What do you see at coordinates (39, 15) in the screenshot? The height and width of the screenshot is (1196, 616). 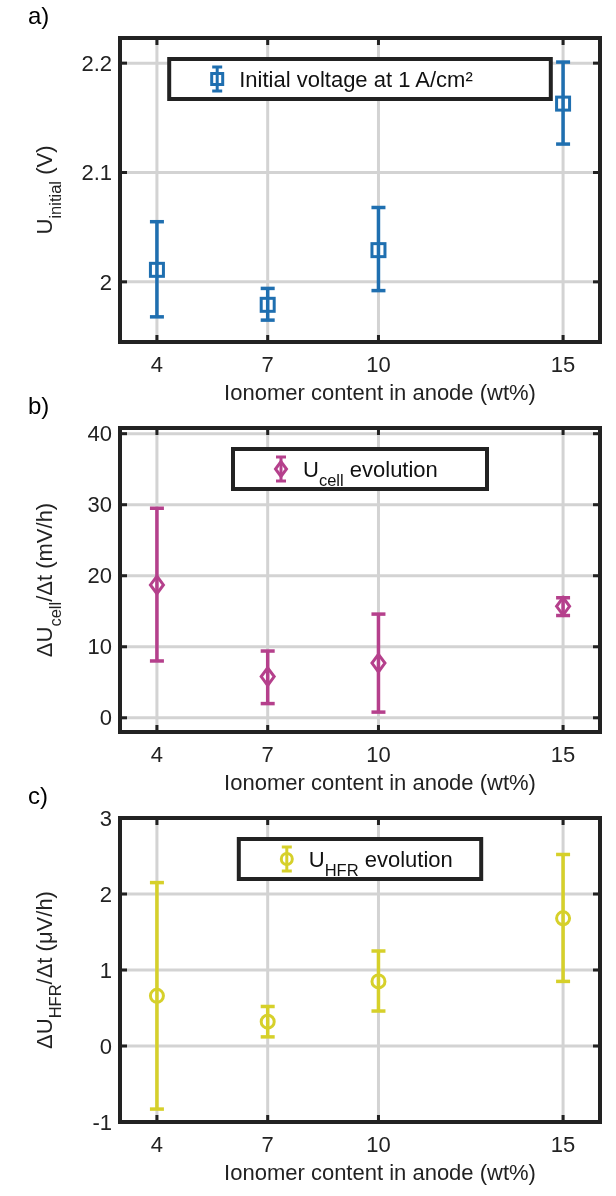 I see `chart-title: a)` at bounding box center [39, 15].